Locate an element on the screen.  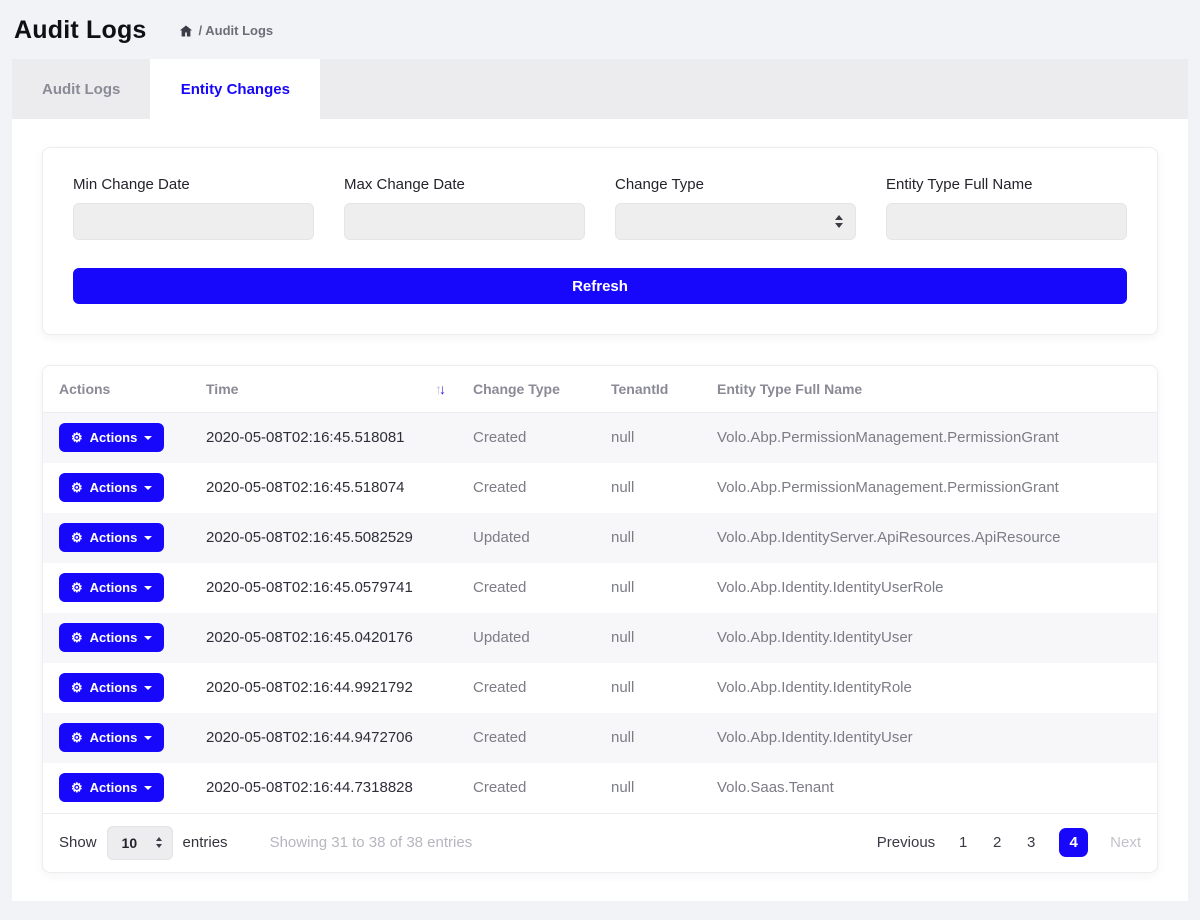
tab-bar: Audit Logs Entity Changes is located at coordinates (600, 89).